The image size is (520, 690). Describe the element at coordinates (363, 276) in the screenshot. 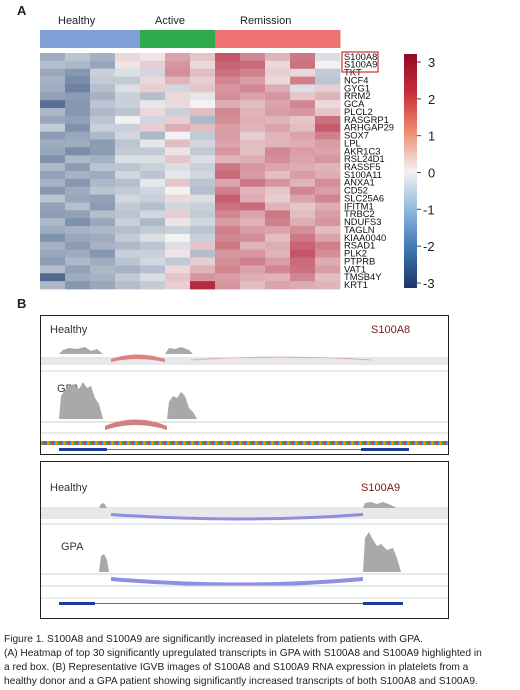

I see `gene-label: TMSB4Y` at that location.